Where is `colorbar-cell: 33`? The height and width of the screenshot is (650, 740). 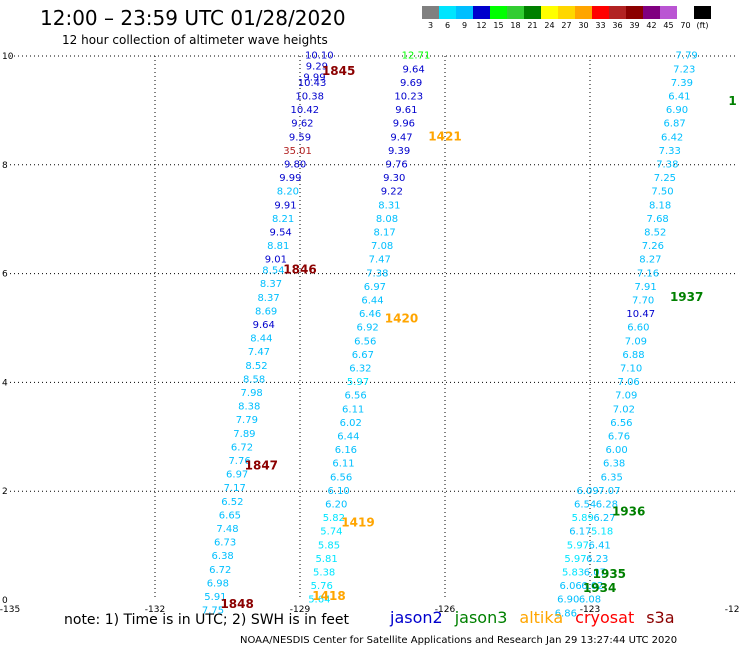
colorbar-cell: 33 is located at coordinates (600, 18).